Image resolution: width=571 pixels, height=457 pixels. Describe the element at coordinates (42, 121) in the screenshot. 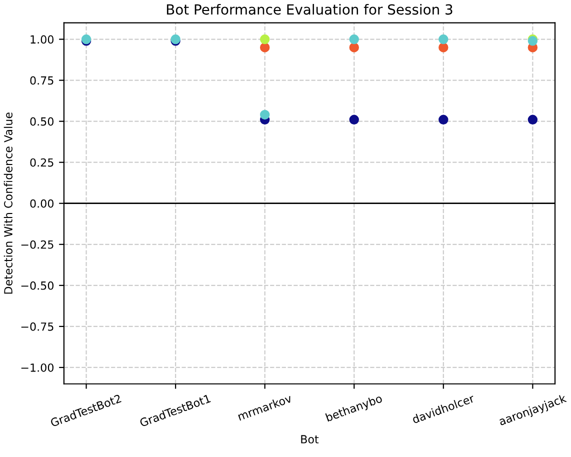

I see `y-tick-label: 0.50` at that location.